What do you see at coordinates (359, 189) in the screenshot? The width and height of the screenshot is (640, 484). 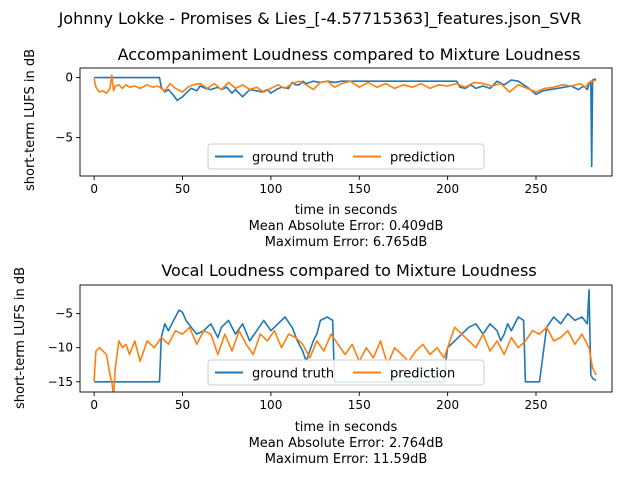 I see `accompaniment-x-tick-label: 150` at bounding box center [359, 189].